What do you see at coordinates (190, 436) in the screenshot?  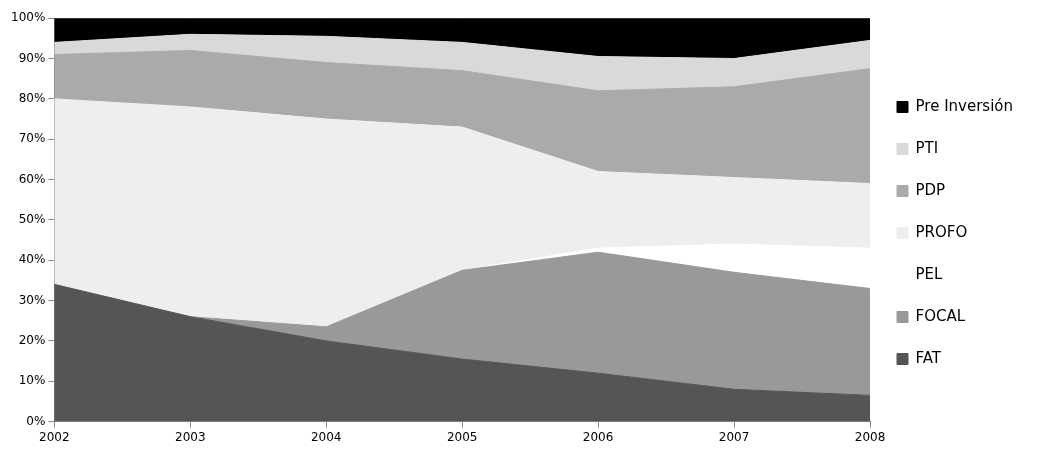 I see `x-tick-label: 2003` at bounding box center [190, 436].